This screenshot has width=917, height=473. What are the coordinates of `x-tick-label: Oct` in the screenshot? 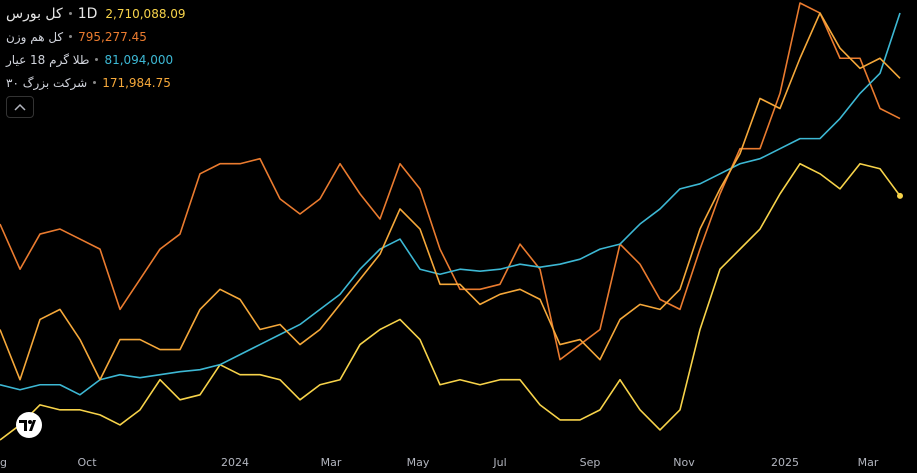 It's located at (87, 462).